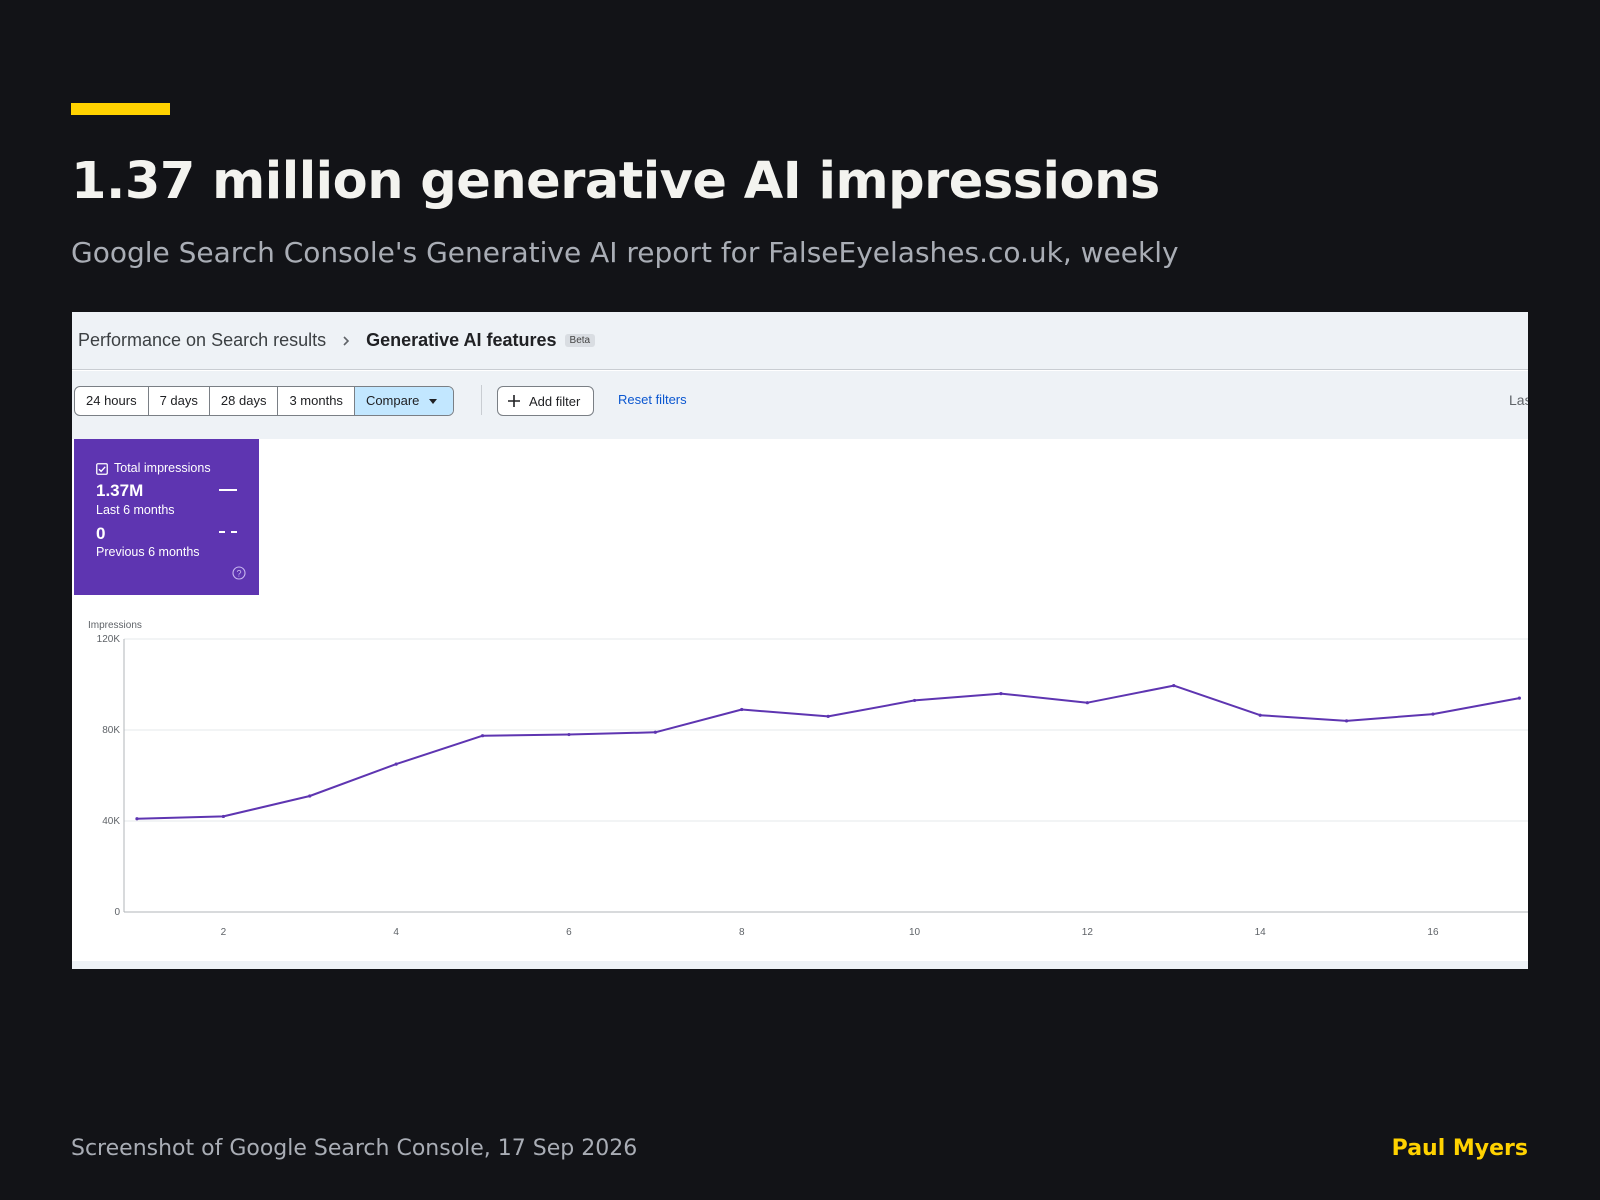 The height and width of the screenshot is (1200, 1600). I want to click on x-tick-label: 10, so click(915, 932).